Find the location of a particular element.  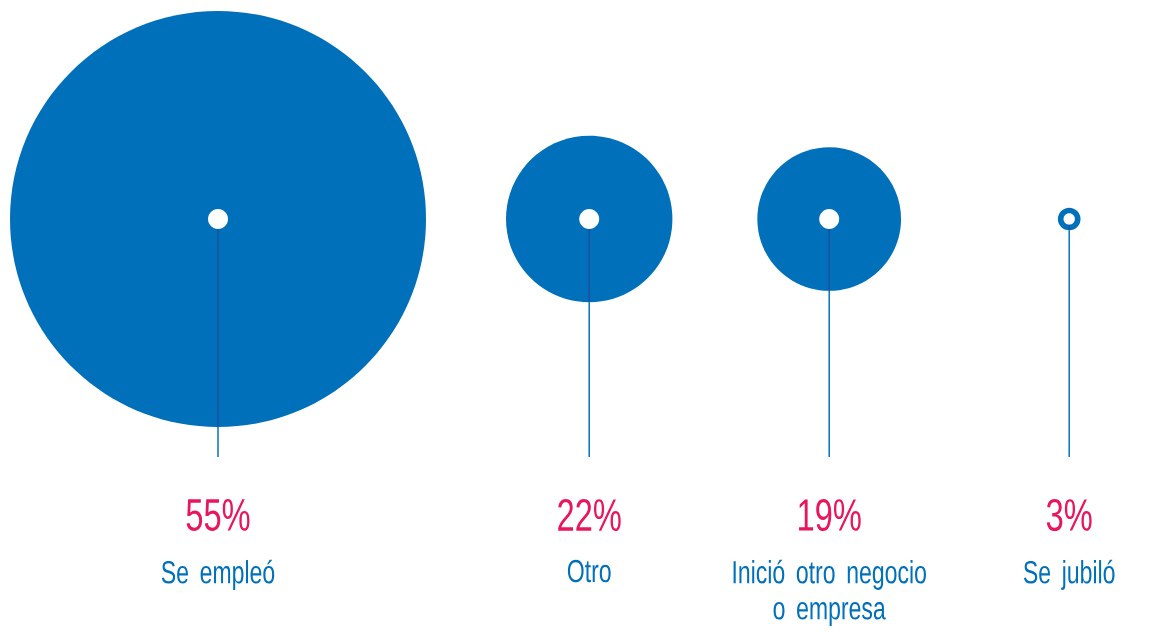

data-label: 3% is located at coordinates (1069, 515).